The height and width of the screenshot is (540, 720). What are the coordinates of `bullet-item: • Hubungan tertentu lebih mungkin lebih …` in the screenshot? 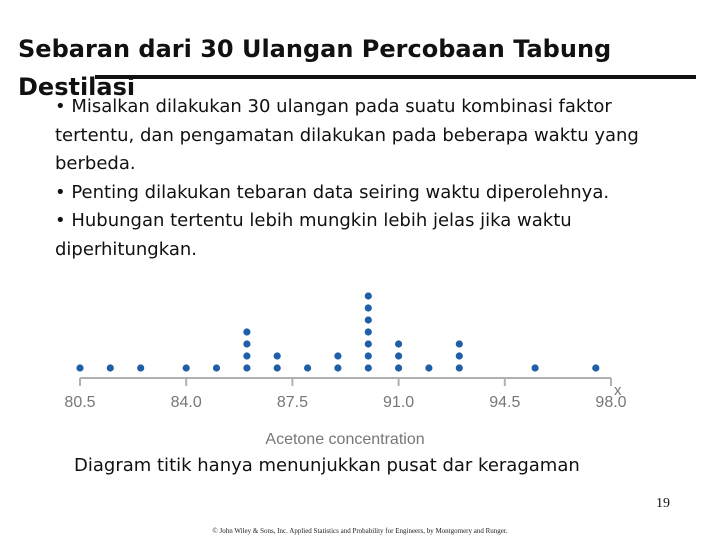 It's located at (313, 235).